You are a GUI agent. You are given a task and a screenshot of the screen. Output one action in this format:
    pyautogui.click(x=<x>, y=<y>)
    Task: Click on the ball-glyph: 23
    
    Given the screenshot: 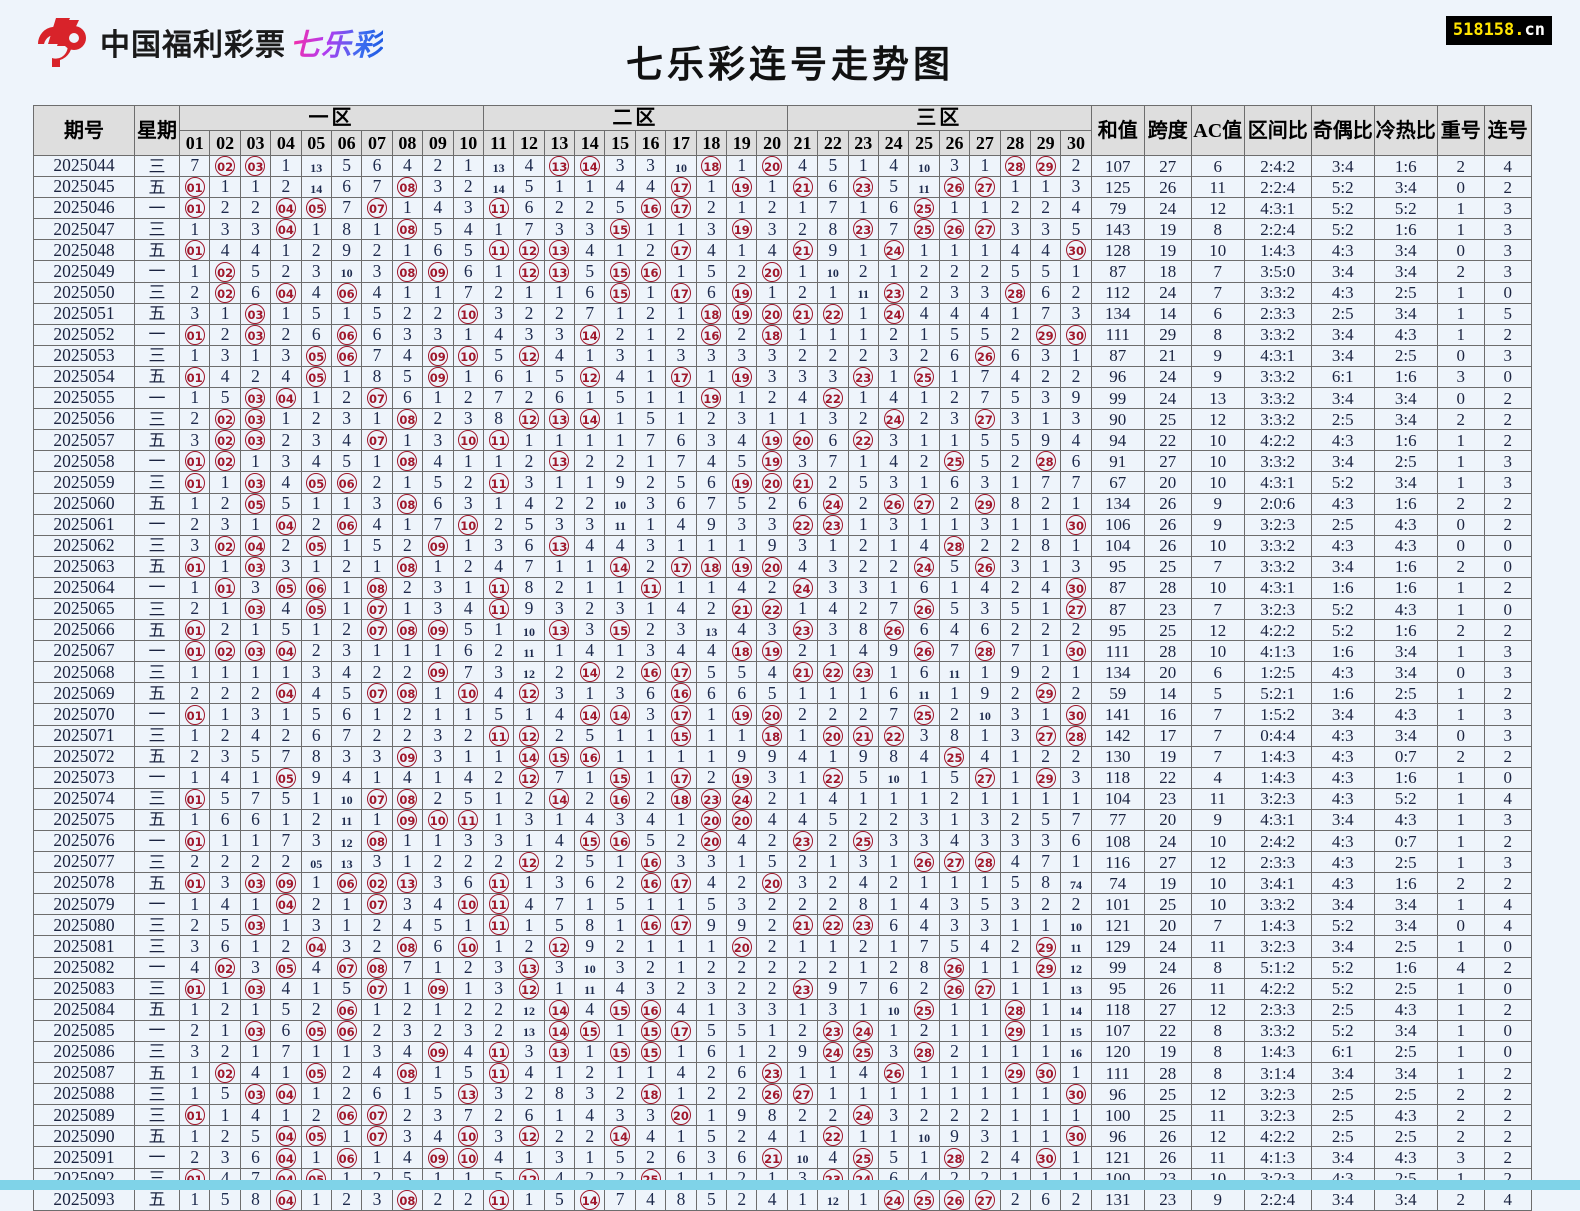 What is the action you would take?
    pyautogui.click(x=711, y=798)
    